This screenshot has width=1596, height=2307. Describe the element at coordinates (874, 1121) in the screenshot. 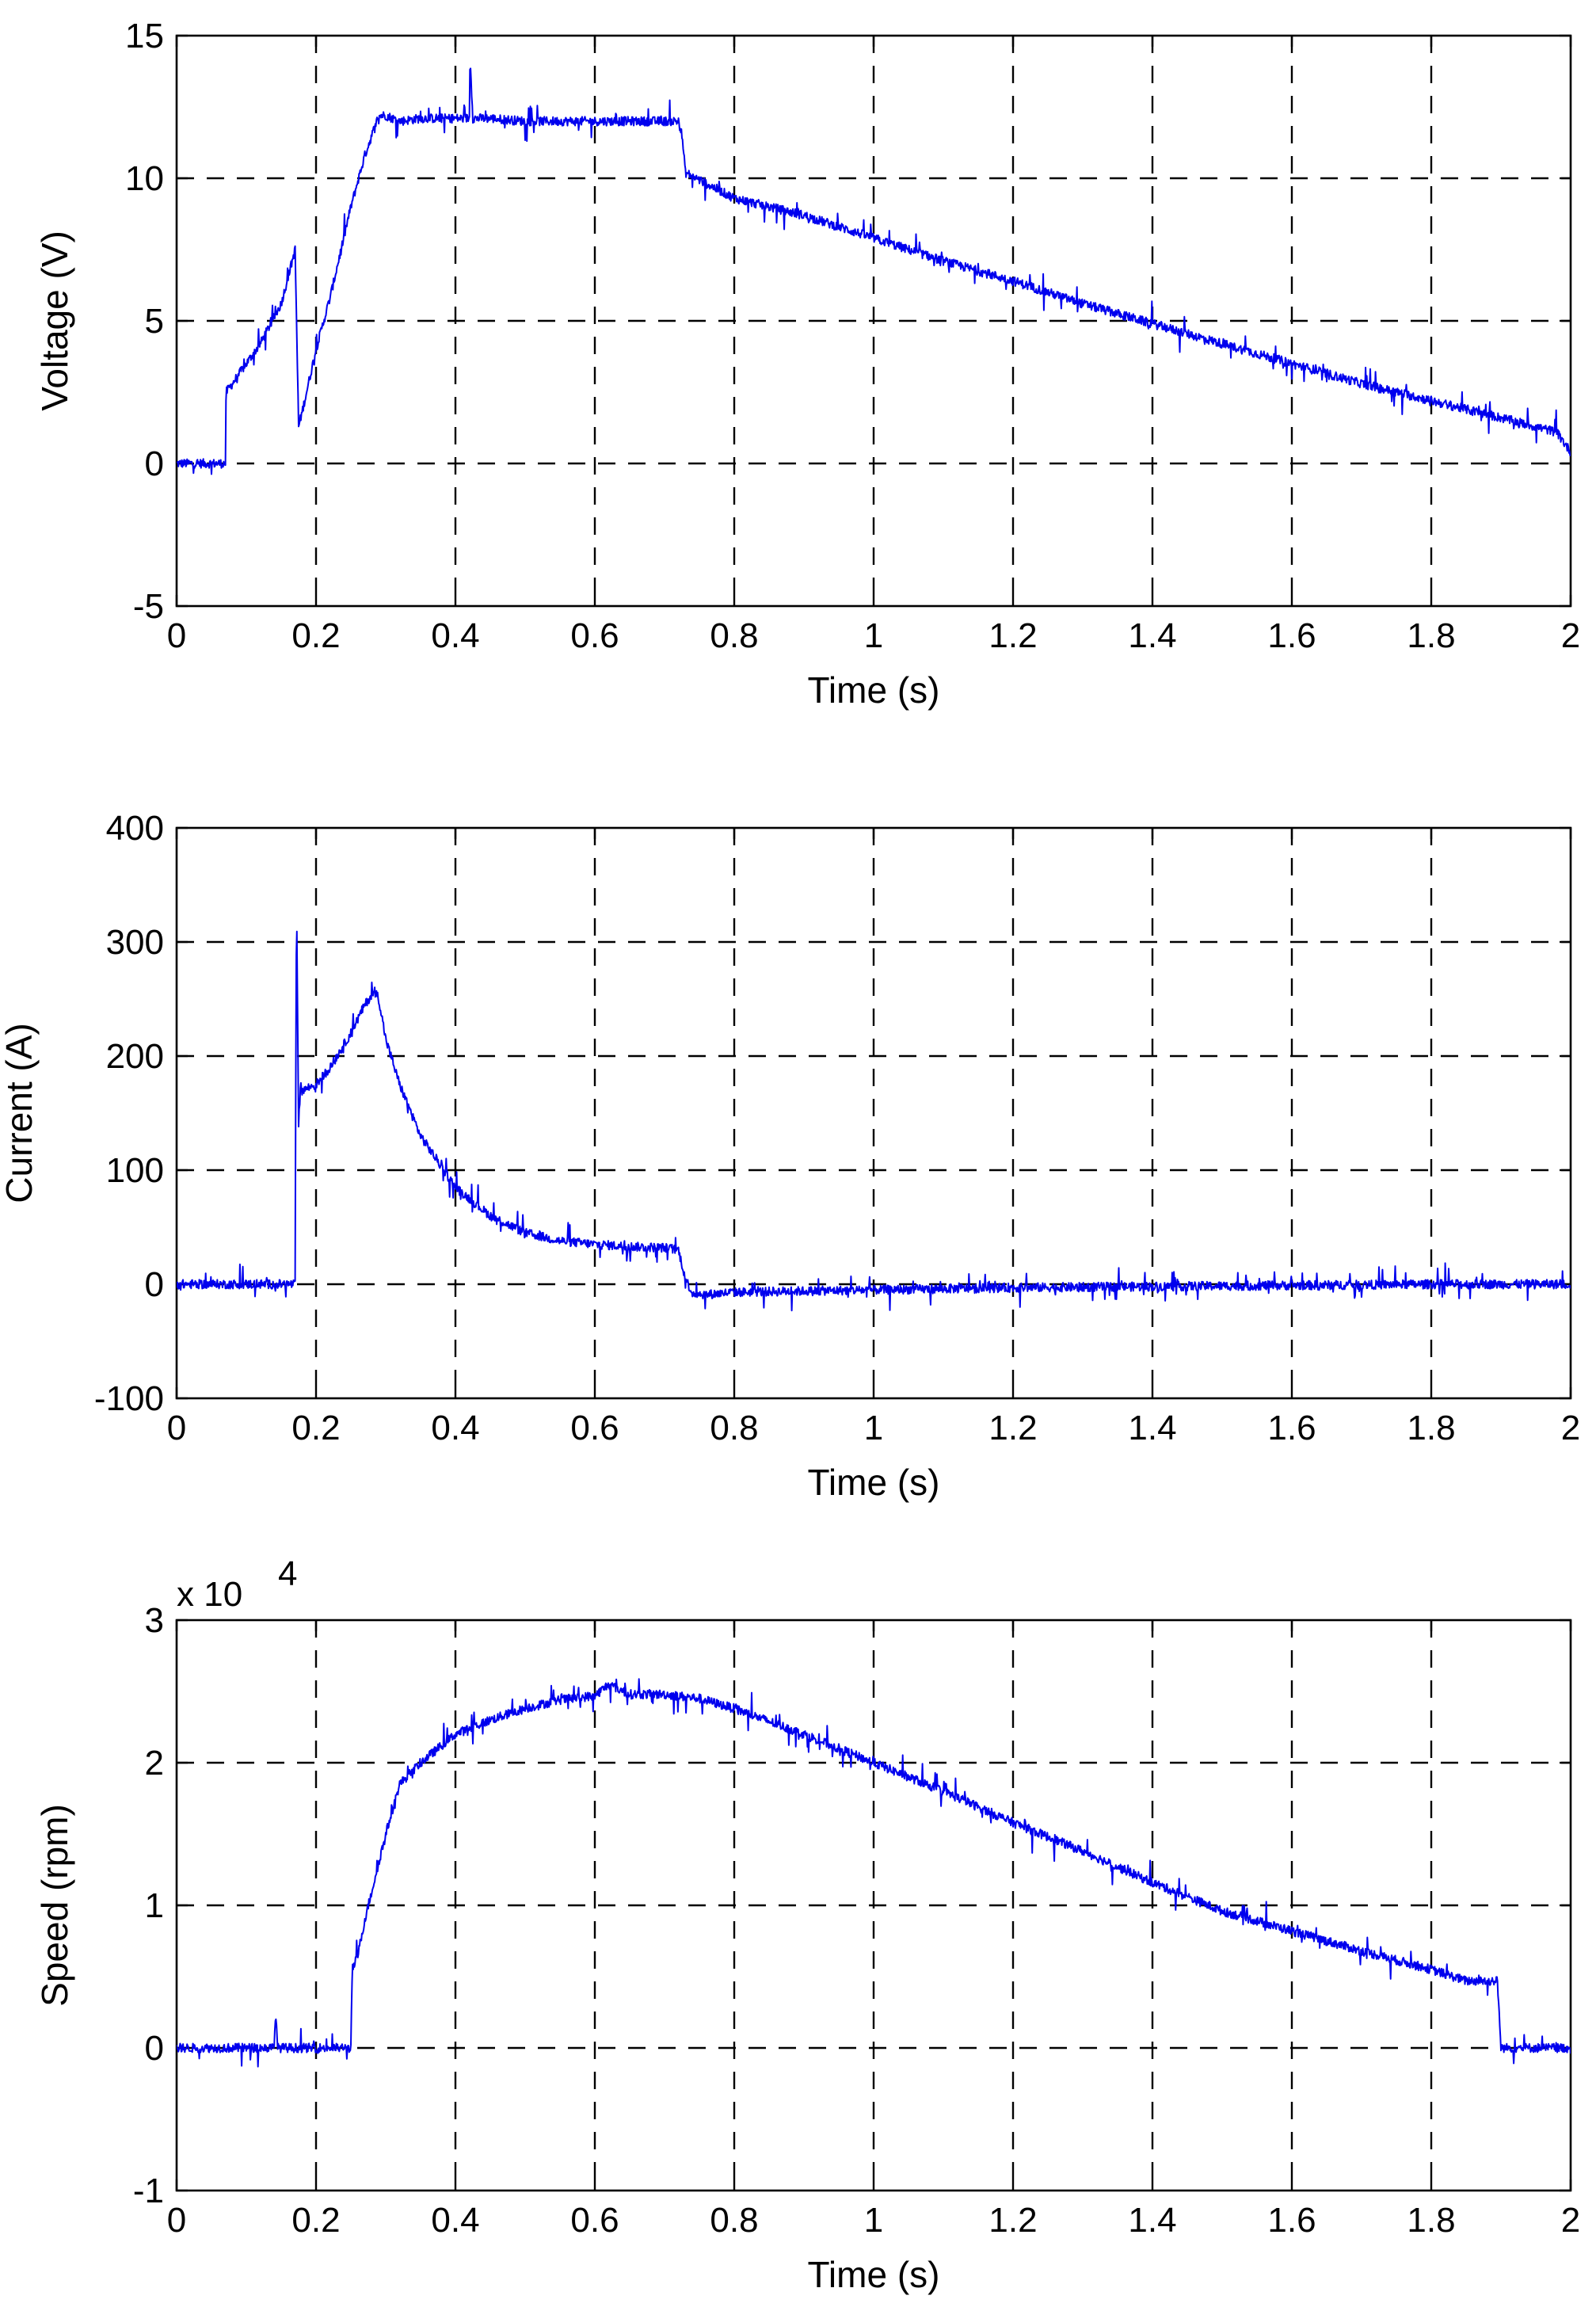

I see `current-signal-line` at that location.